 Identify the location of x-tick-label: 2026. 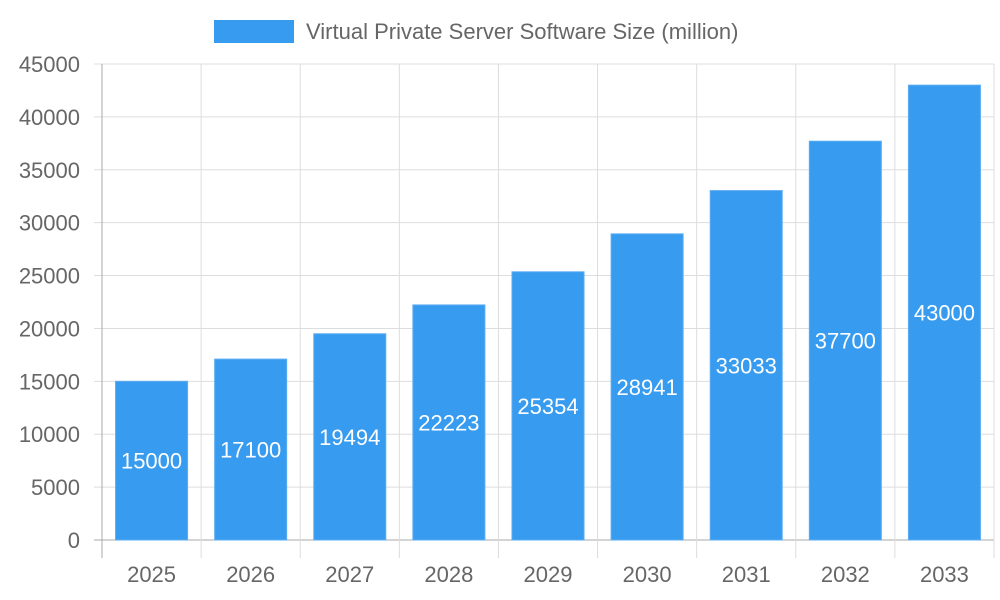
(250, 574).